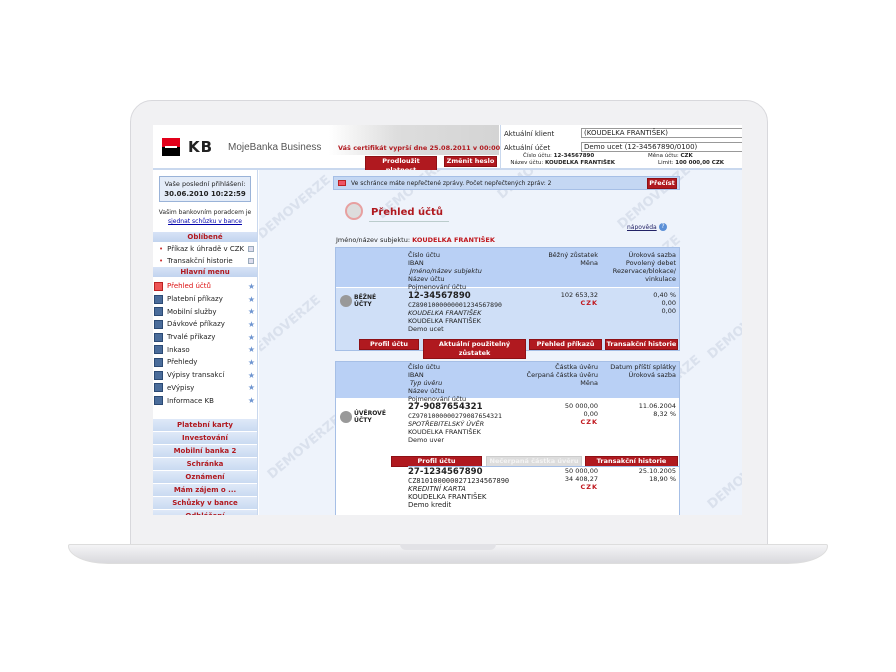  I want to click on loan-alias: Demo kredit, so click(430, 505).